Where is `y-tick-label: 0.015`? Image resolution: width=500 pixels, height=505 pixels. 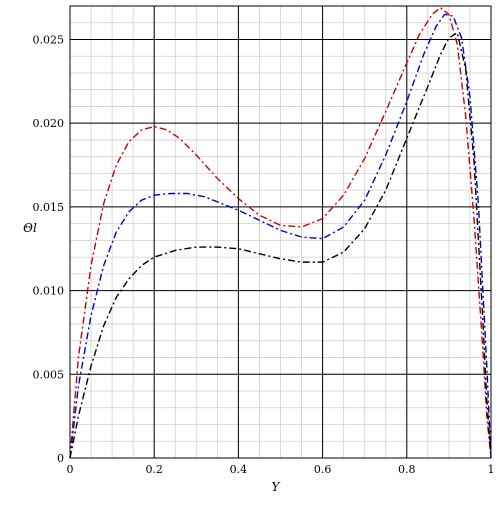 y-tick-label: 0.015 is located at coordinates (49, 207).